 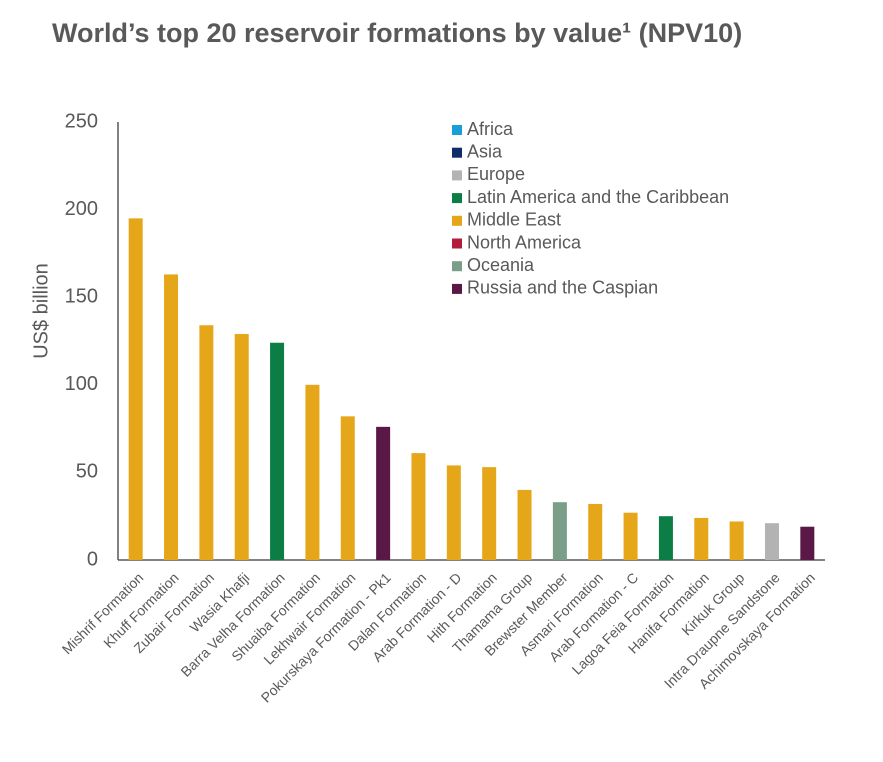 I want to click on y-tick-label: 0, so click(x=92, y=559).